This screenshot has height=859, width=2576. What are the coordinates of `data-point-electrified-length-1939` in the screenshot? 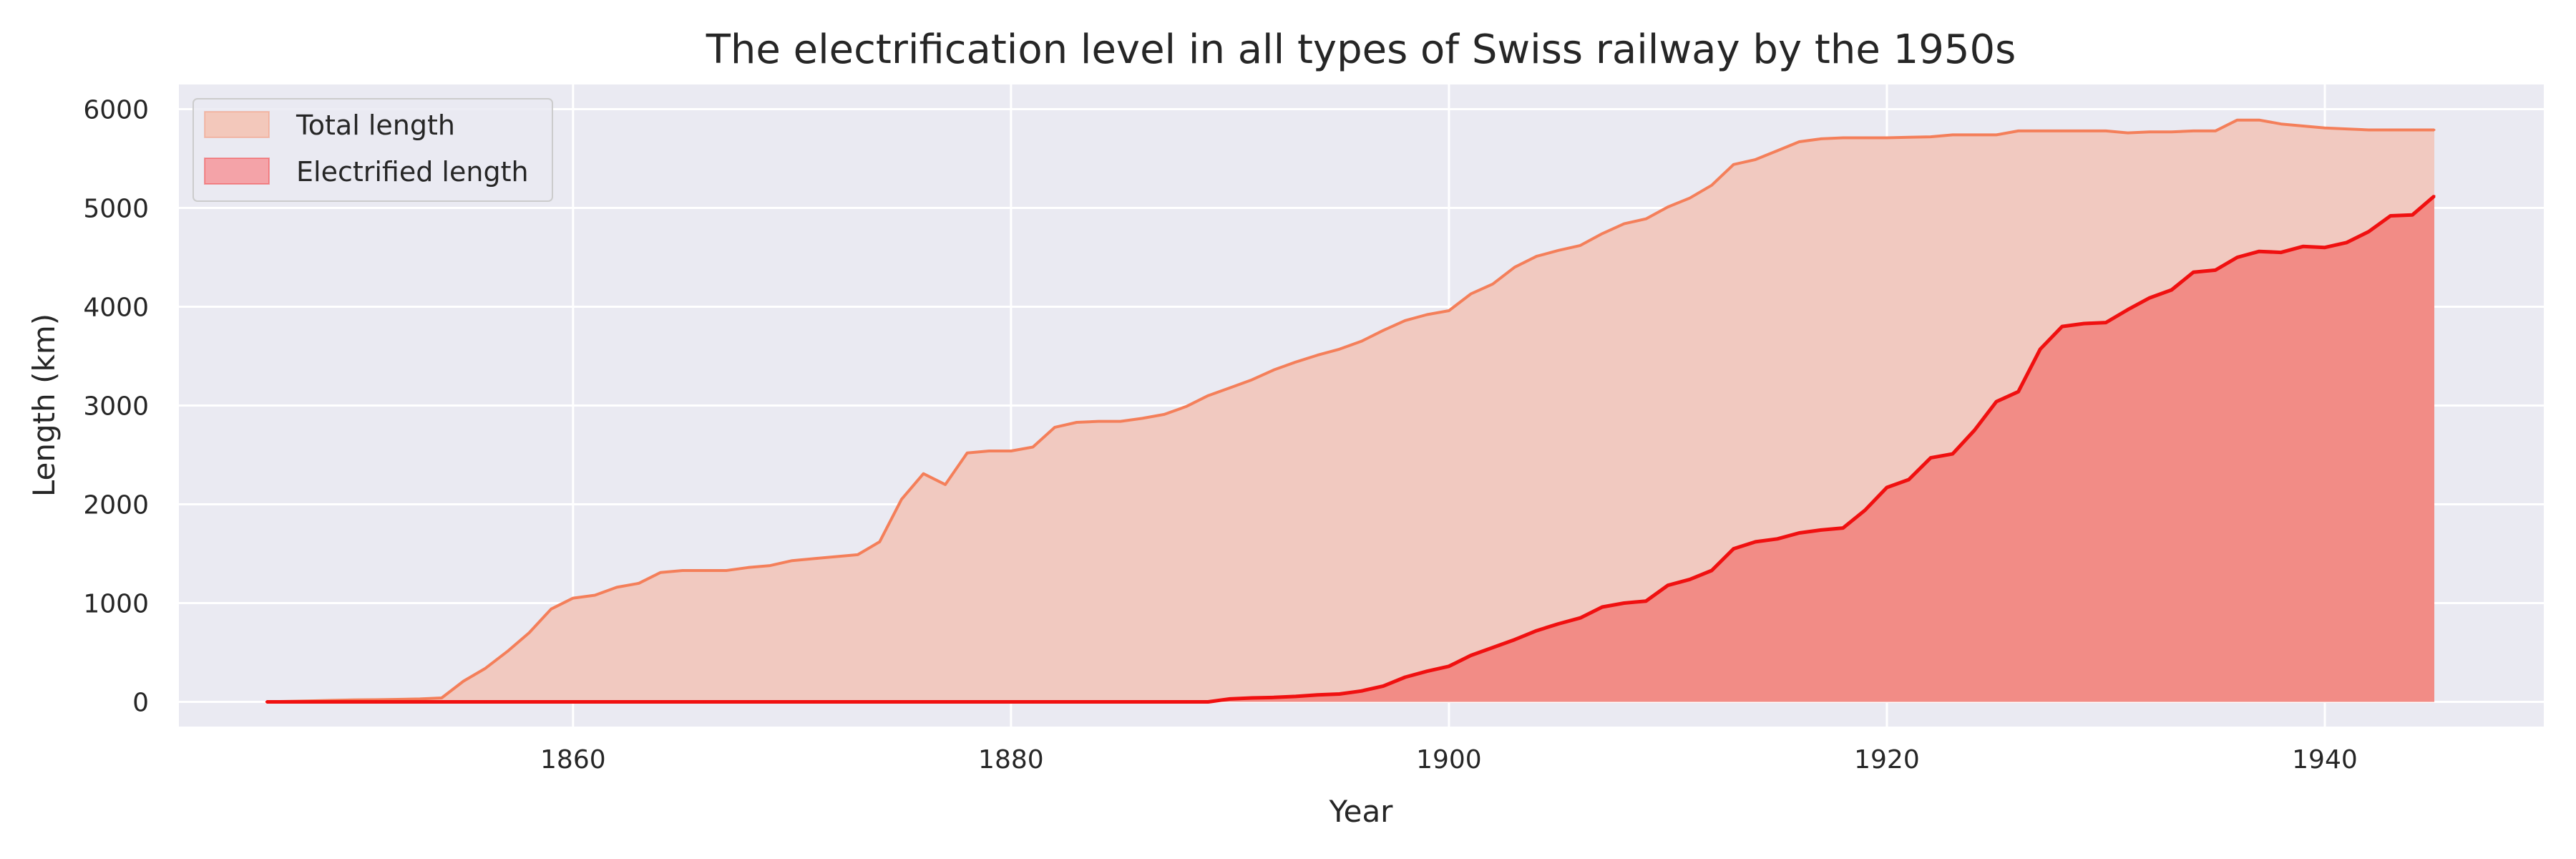 It's located at (2302, 246).